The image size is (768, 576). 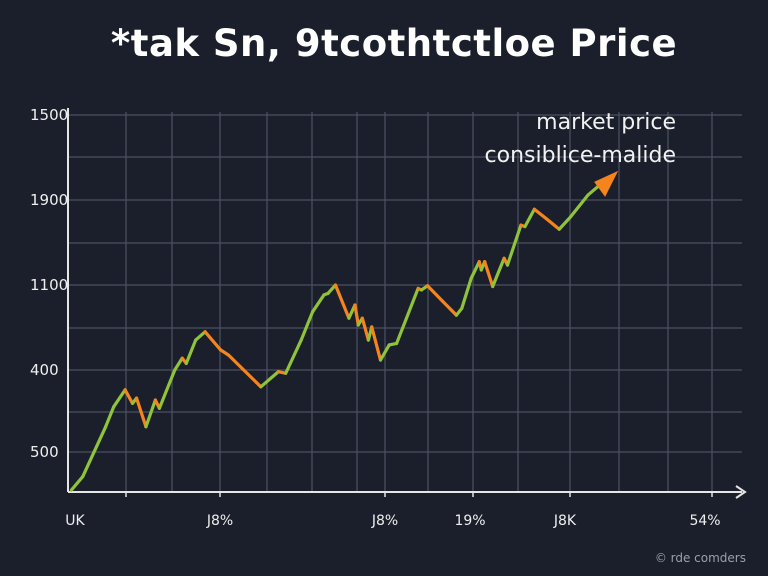 I want to click on x-axis-arrow, so click(x=741, y=492).